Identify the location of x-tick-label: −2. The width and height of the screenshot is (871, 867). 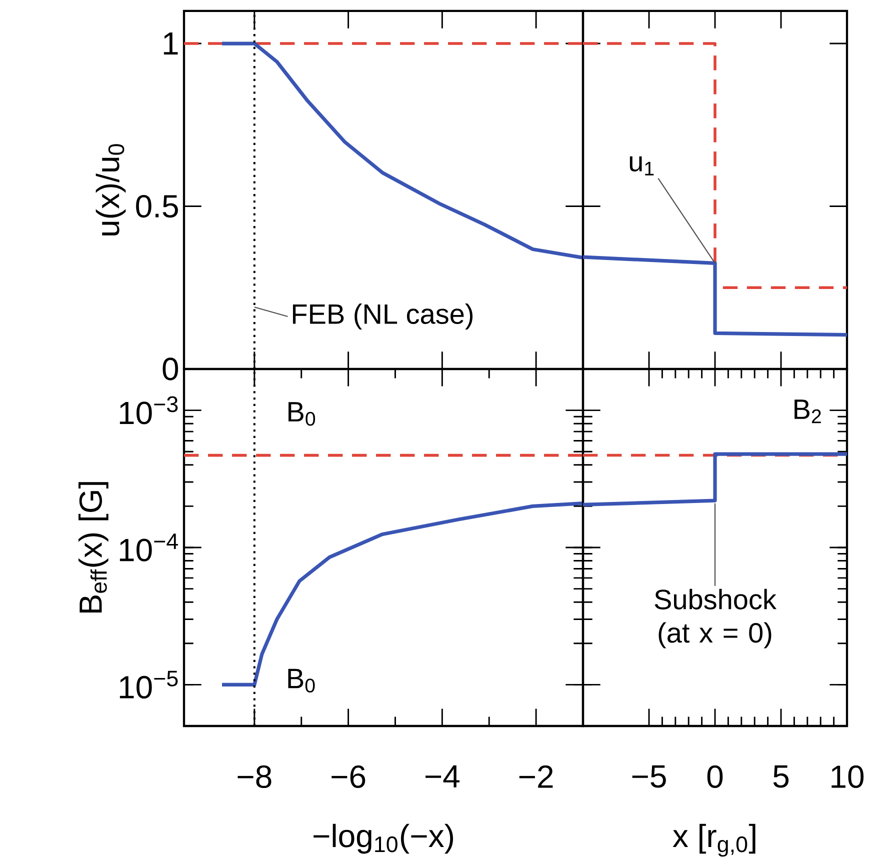
(536, 776).